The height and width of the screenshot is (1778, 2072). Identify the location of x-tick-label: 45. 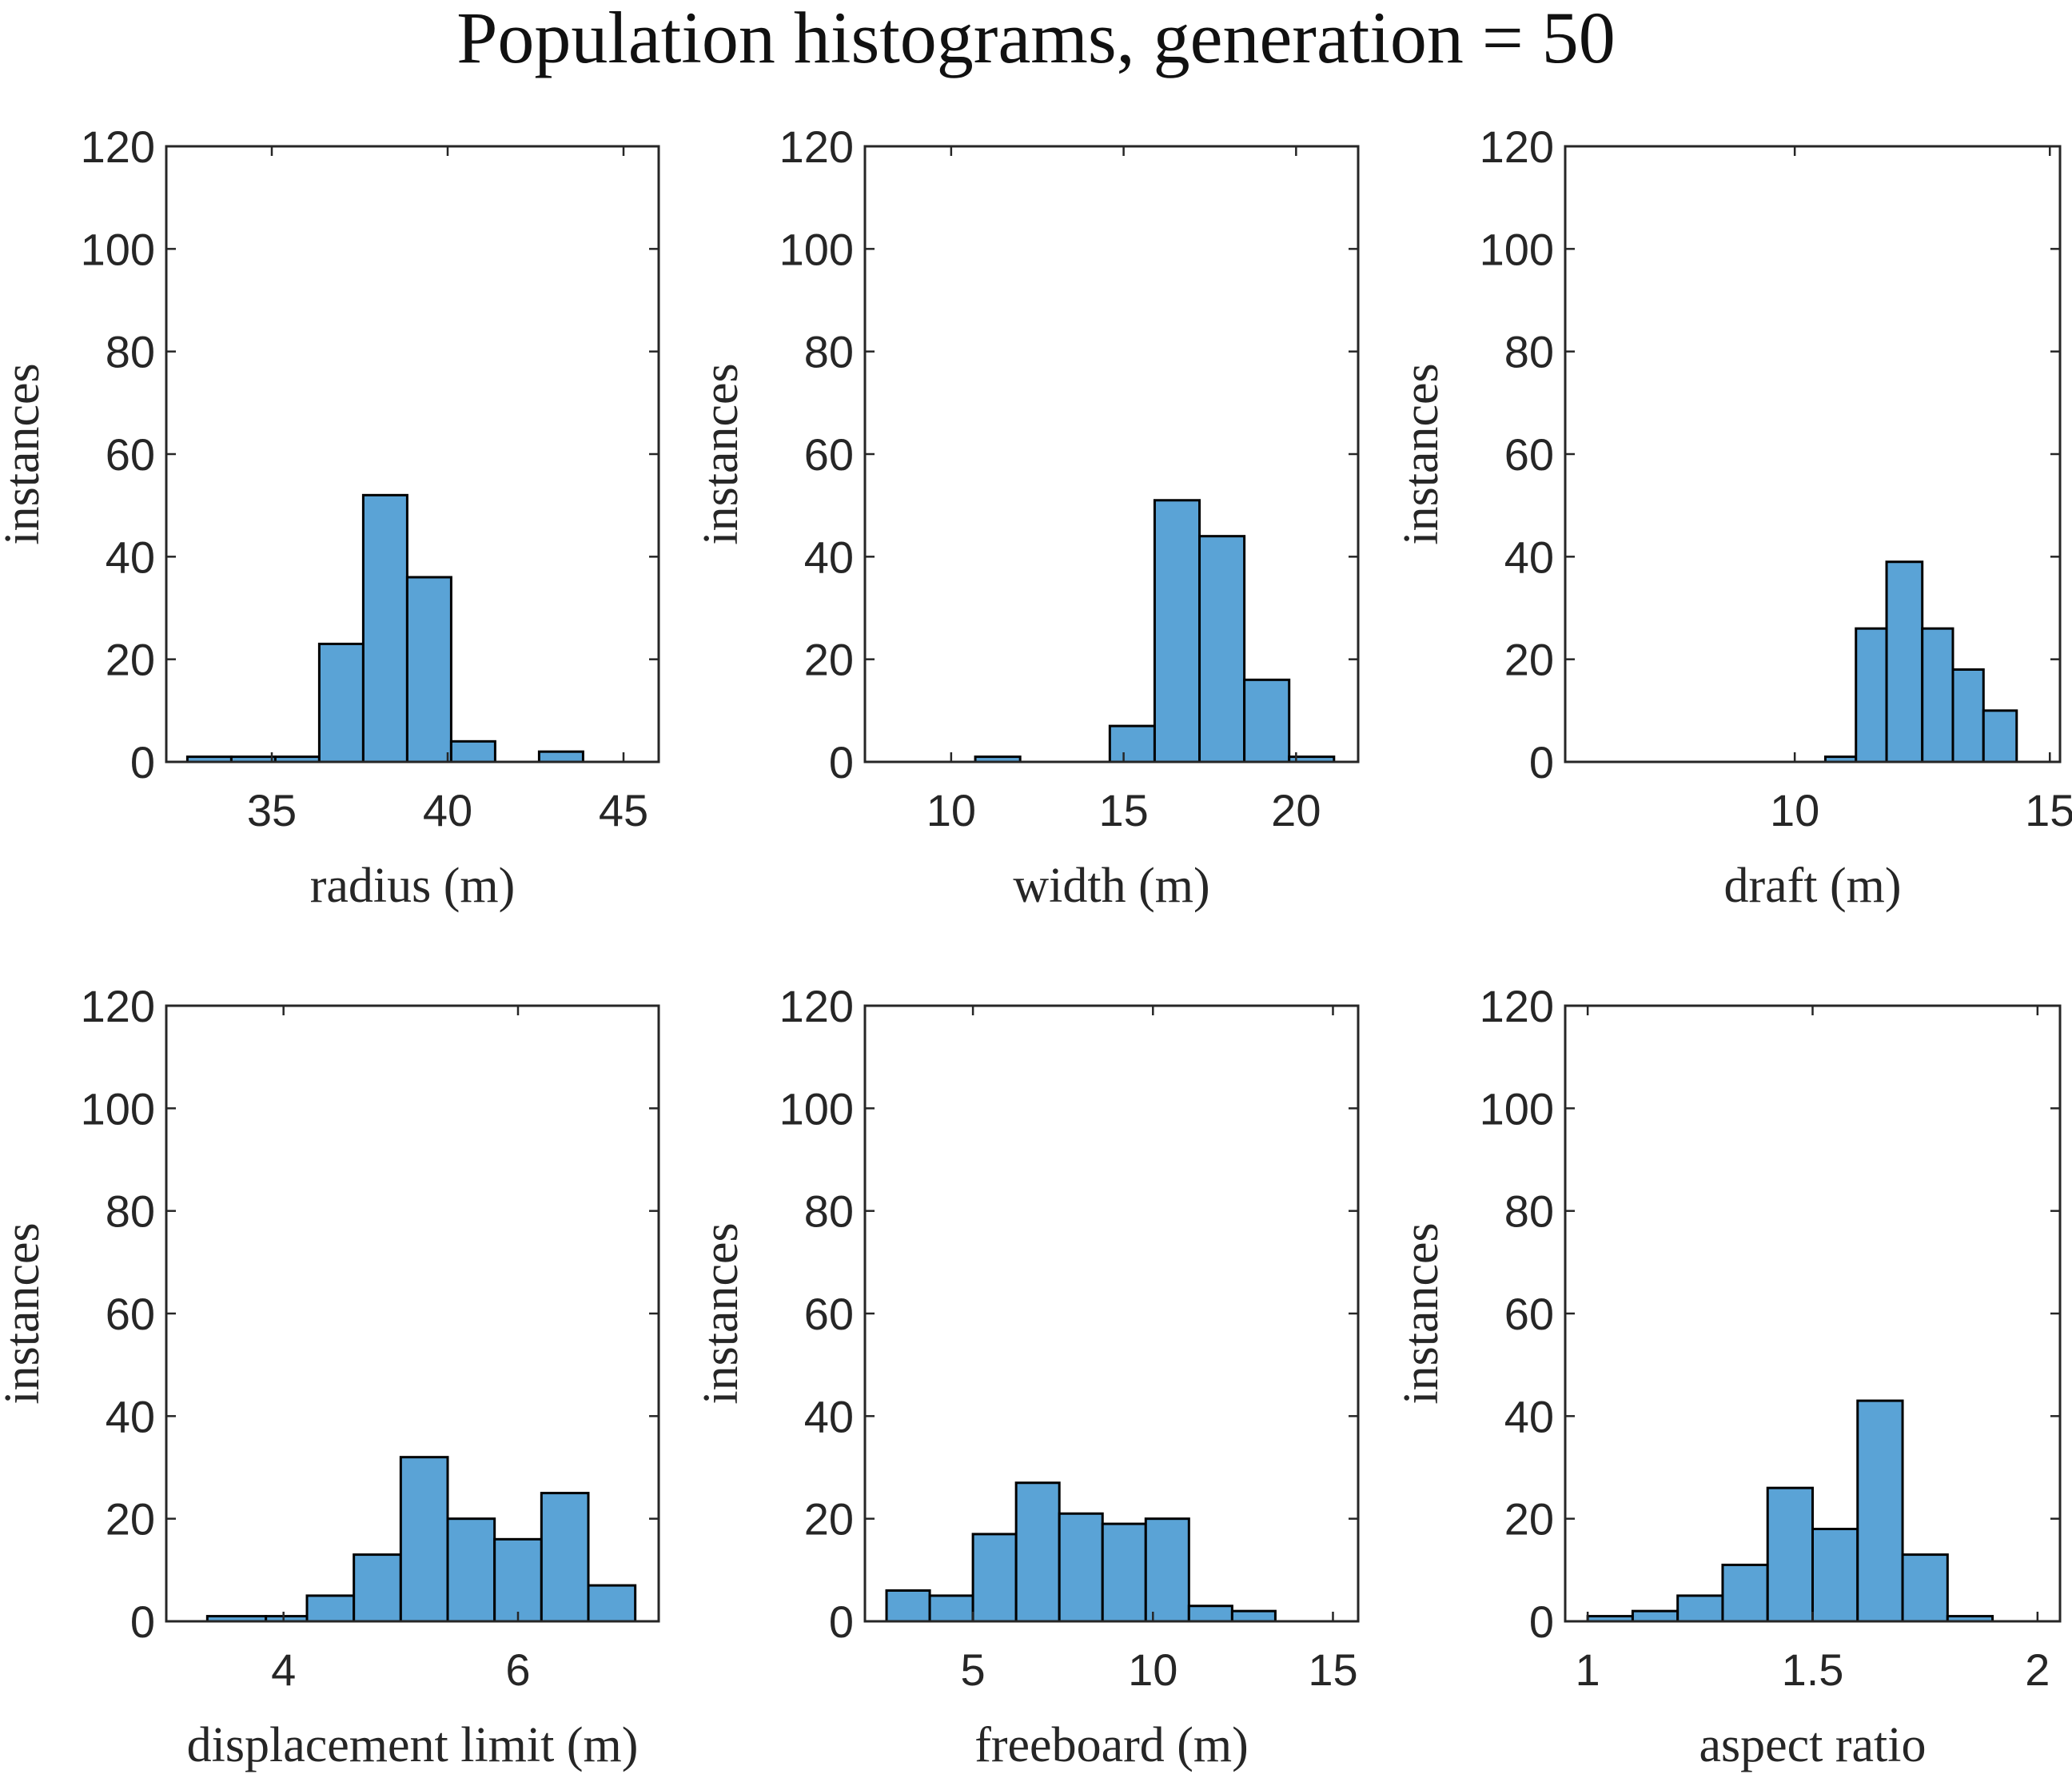
(623, 810).